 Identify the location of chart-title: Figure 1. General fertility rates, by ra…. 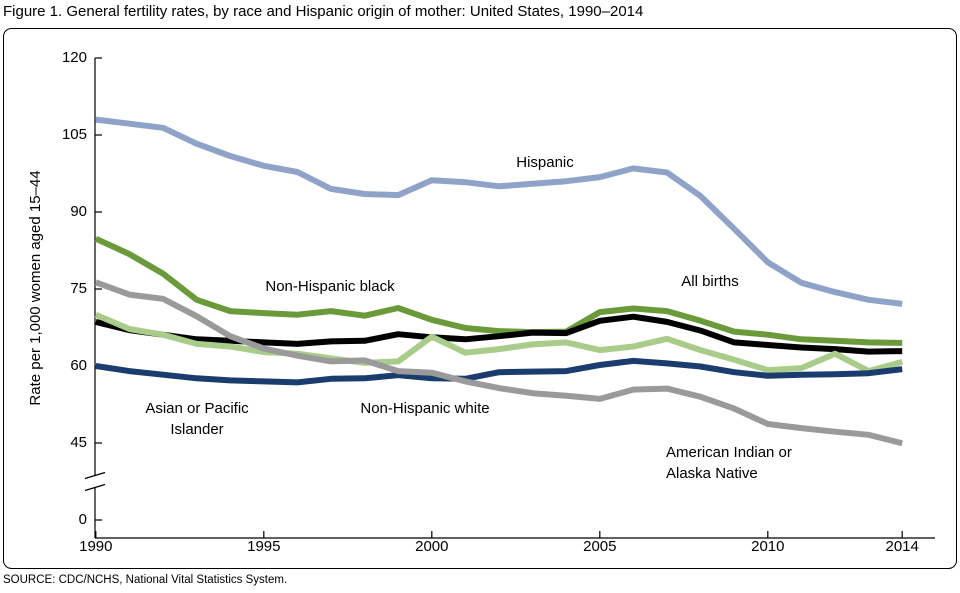
(323, 11).